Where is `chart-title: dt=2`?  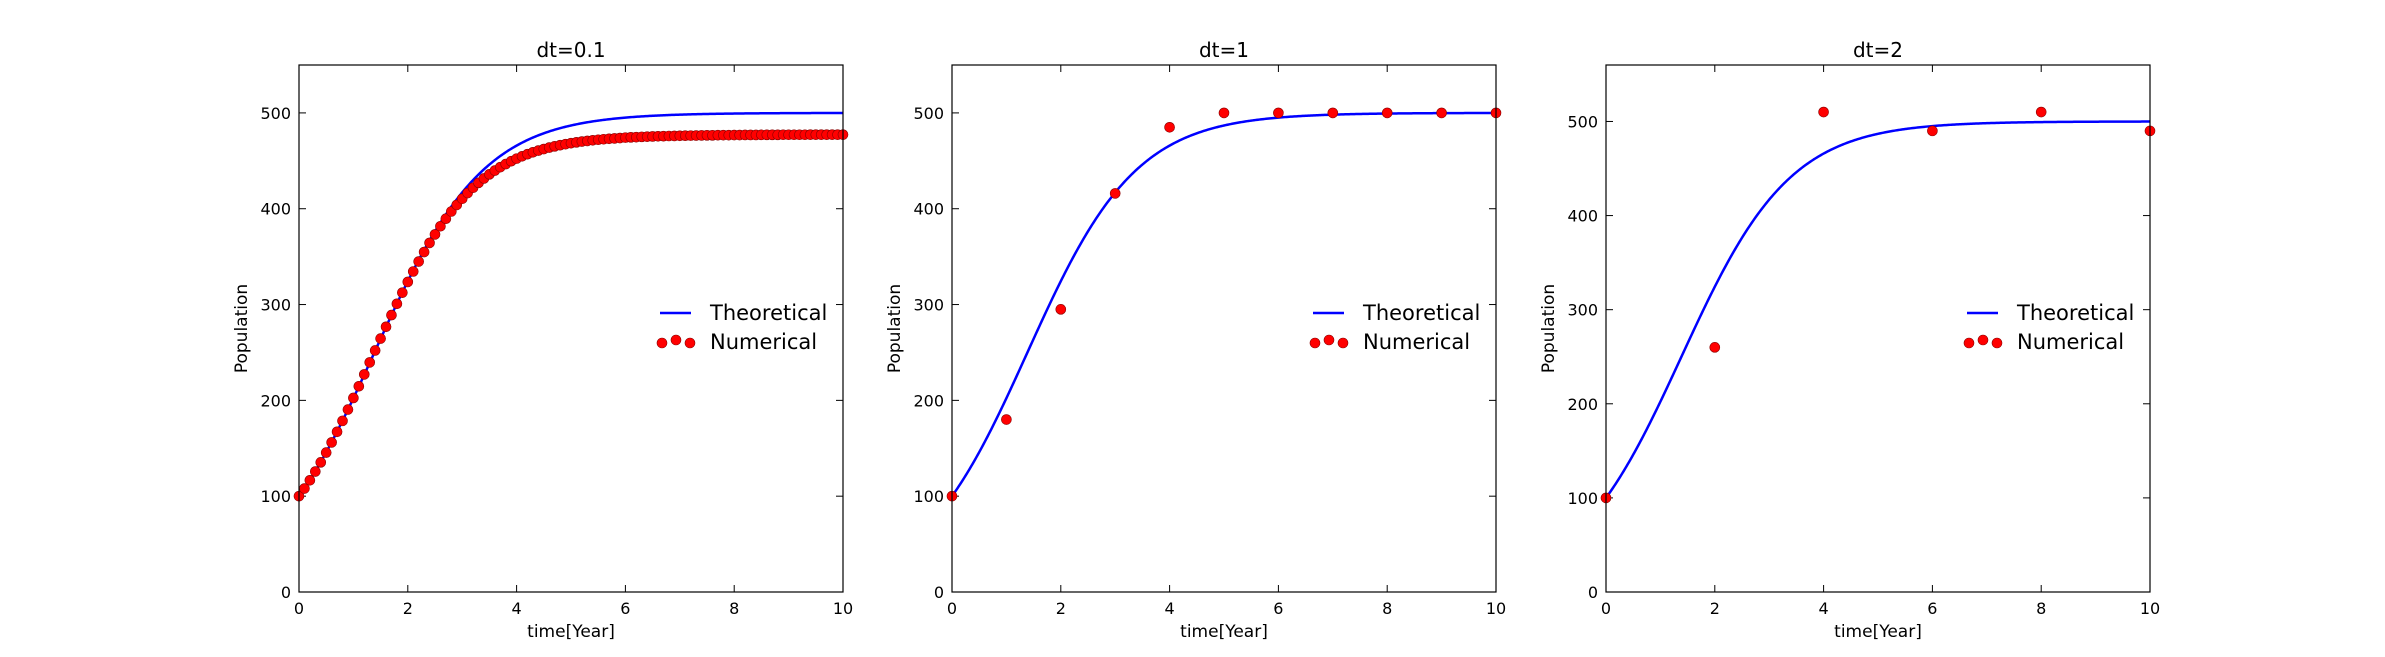 chart-title: dt=2 is located at coordinates (1878, 50).